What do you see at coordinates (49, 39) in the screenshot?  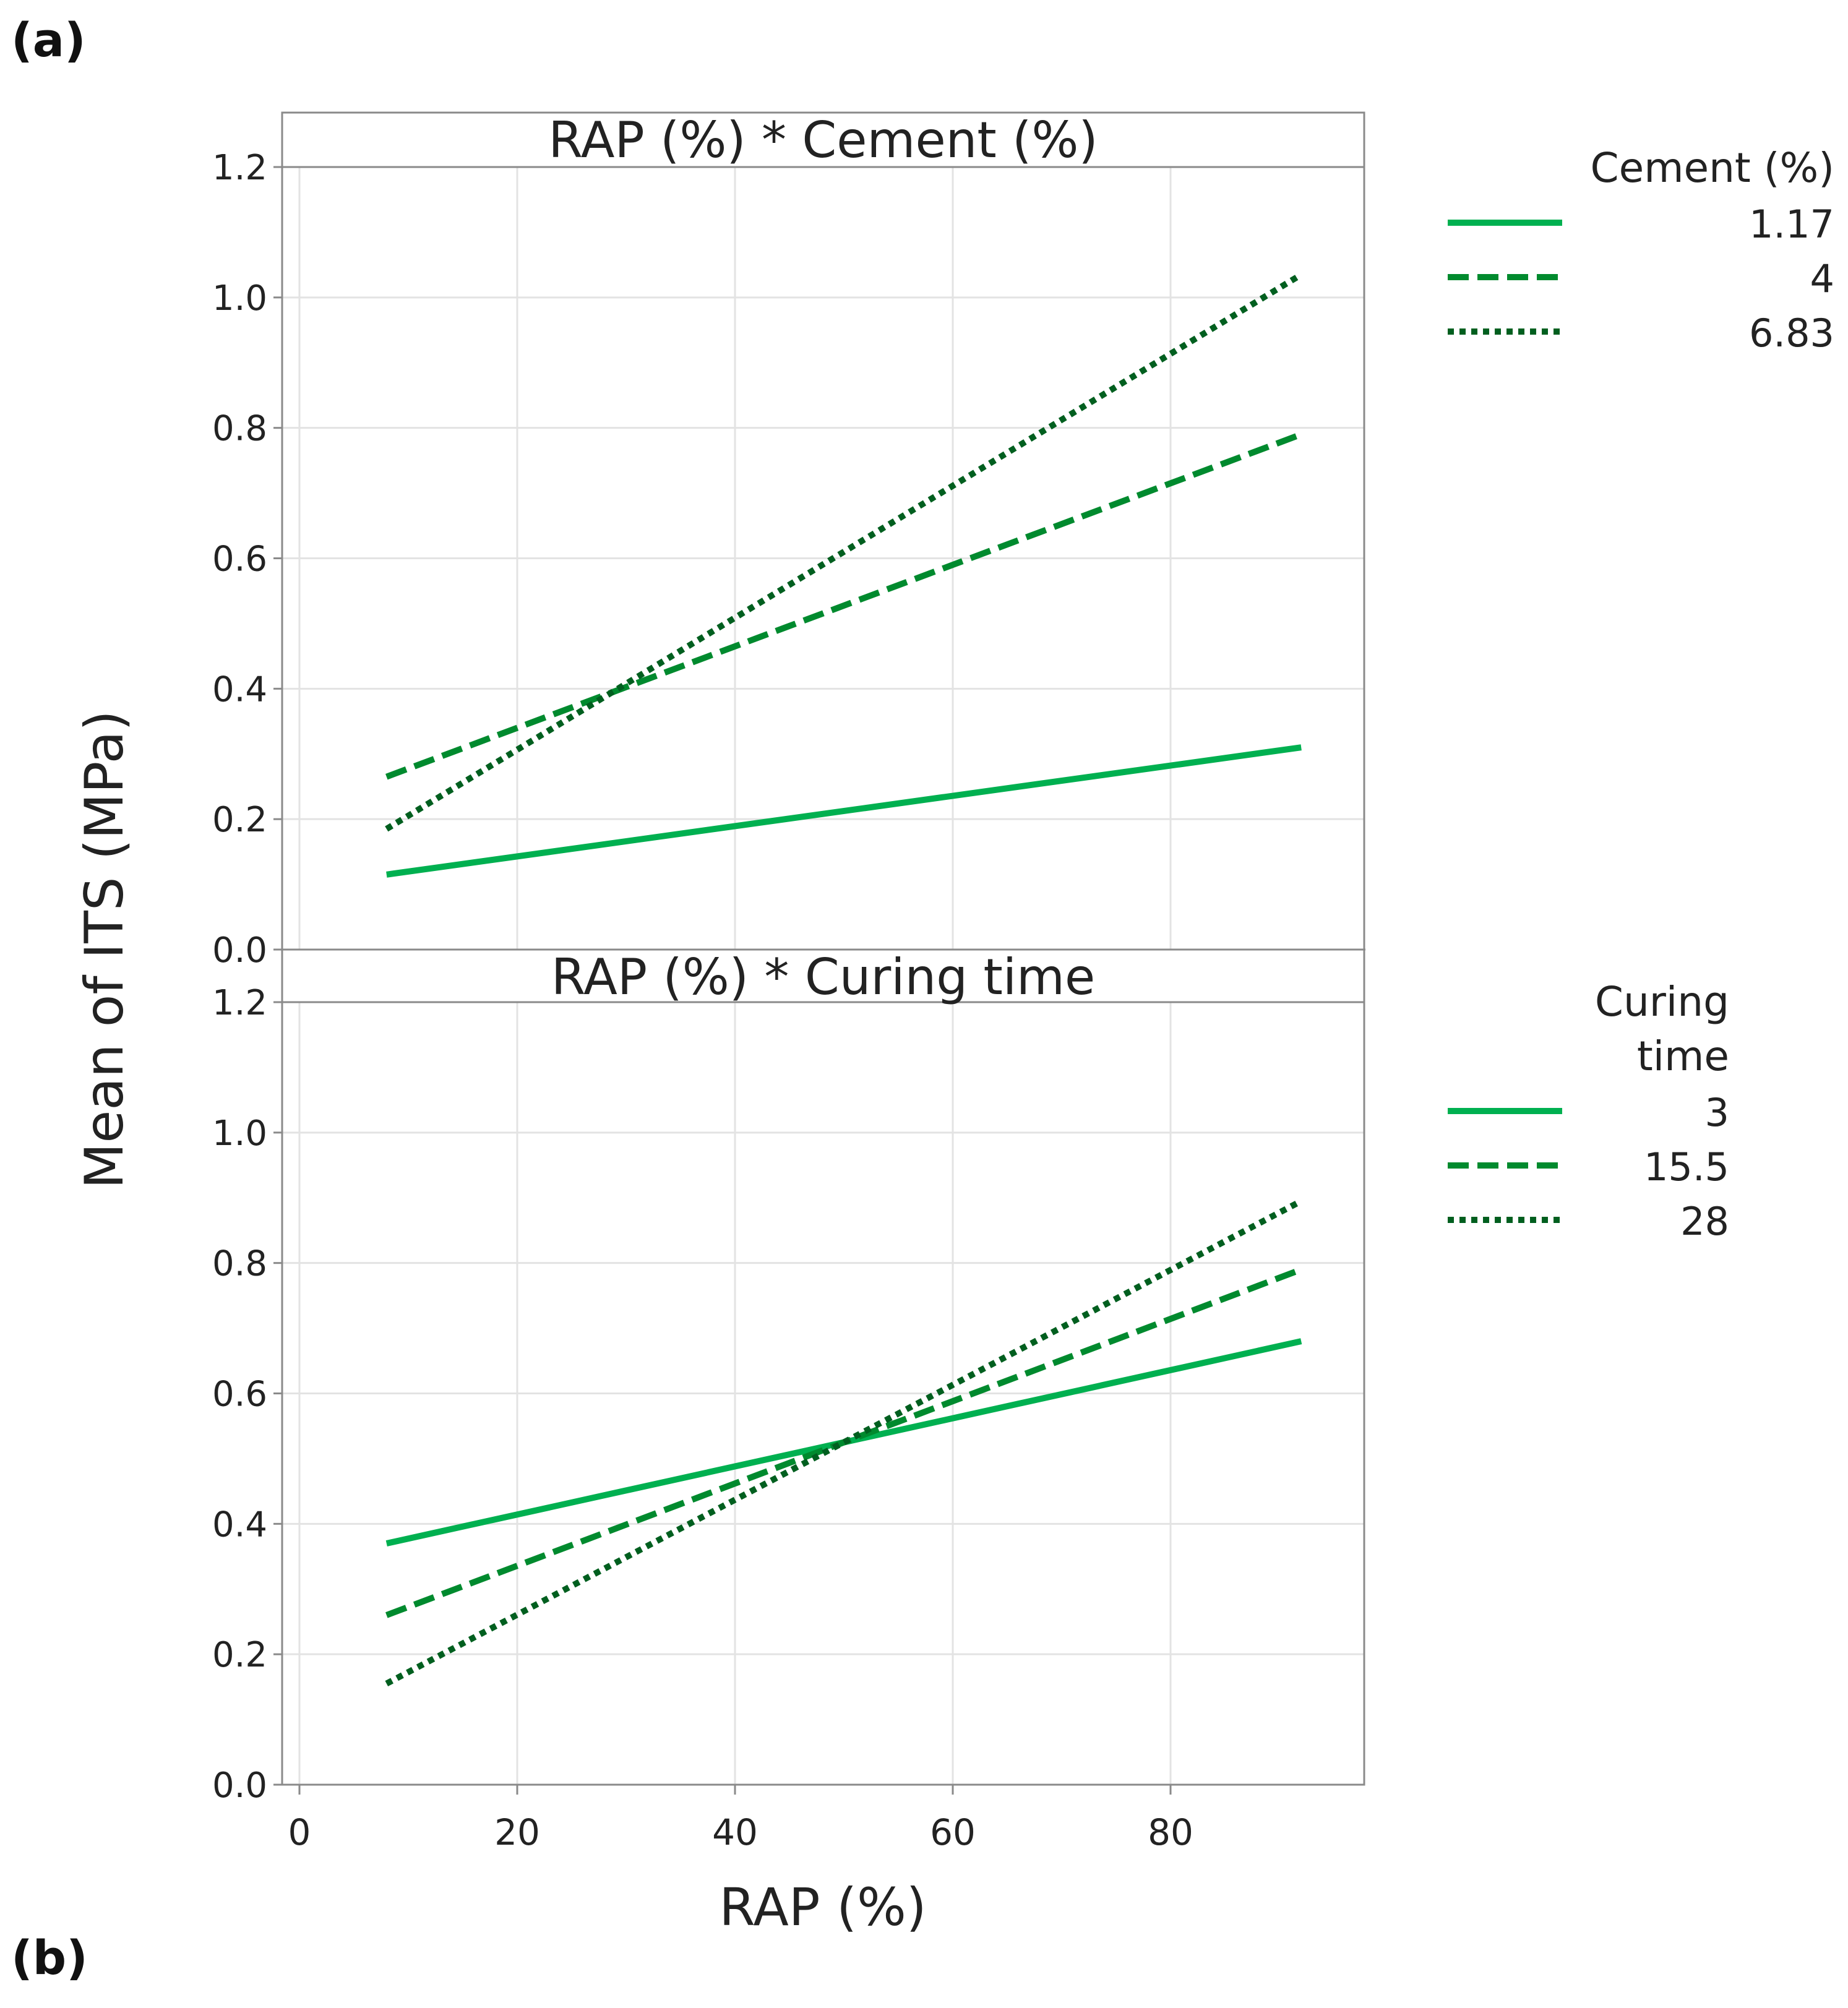 I see `panel-label-a: (a)` at bounding box center [49, 39].